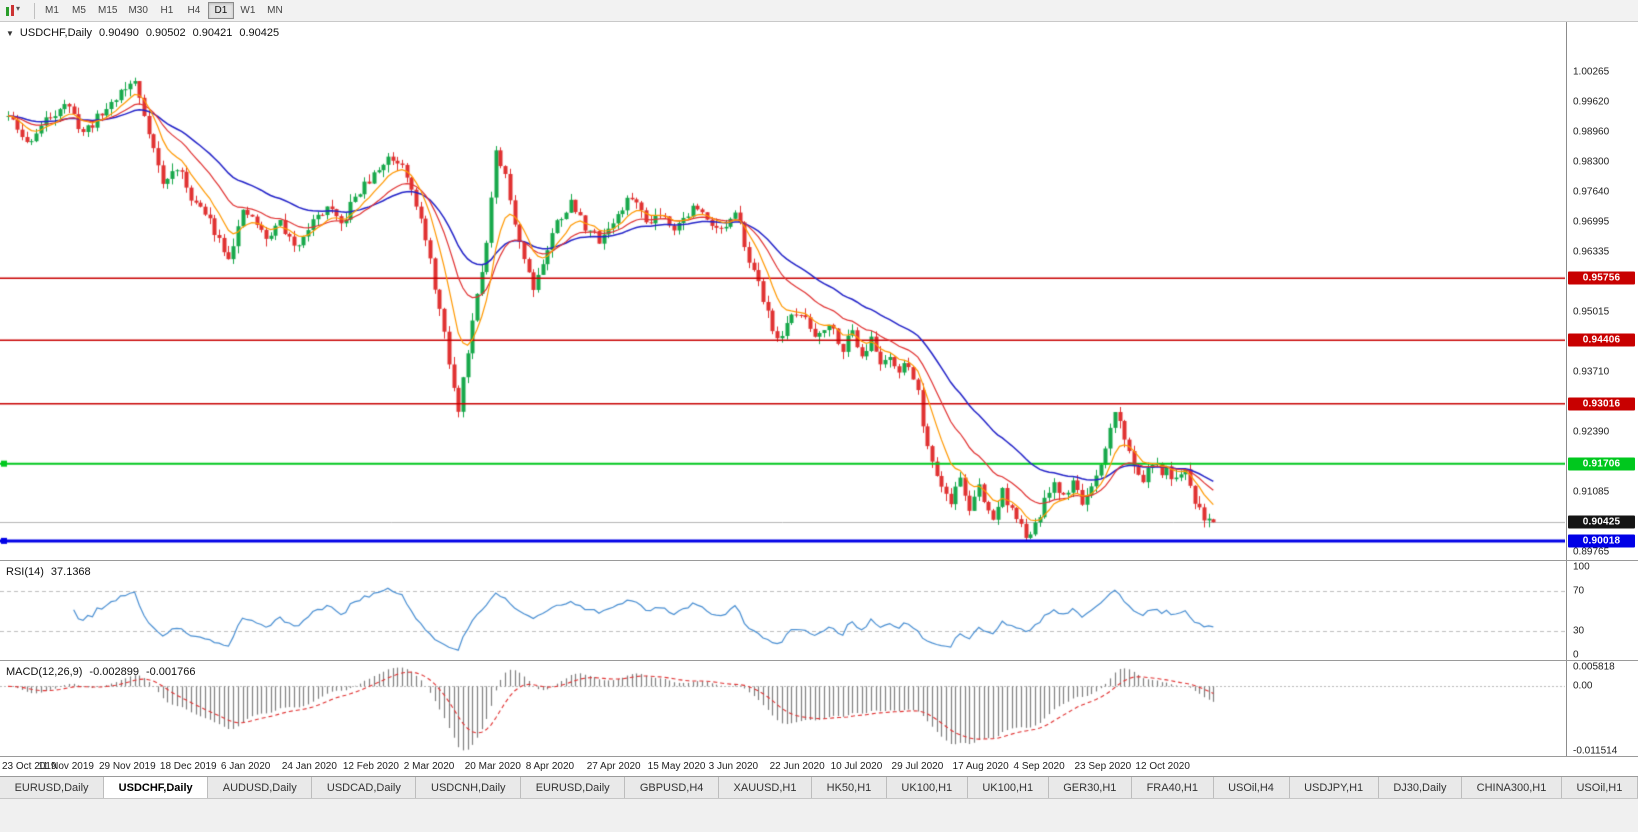  What do you see at coordinates (1581, 567) in the screenshot?
I see `rsi-axis-label: 100` at bounding box center [1581, 567].